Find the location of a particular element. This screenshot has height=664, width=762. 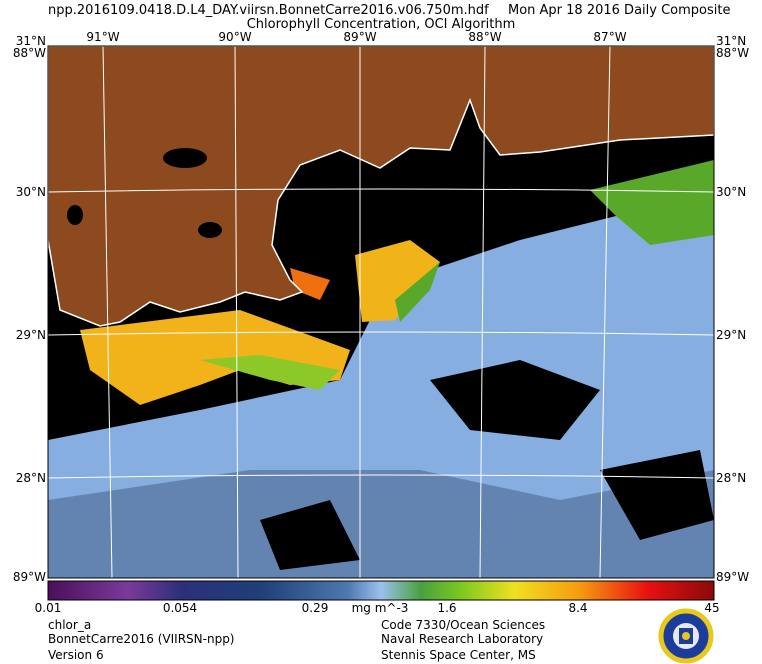

lon-label: 91°W is located at coordinates (102, 37).